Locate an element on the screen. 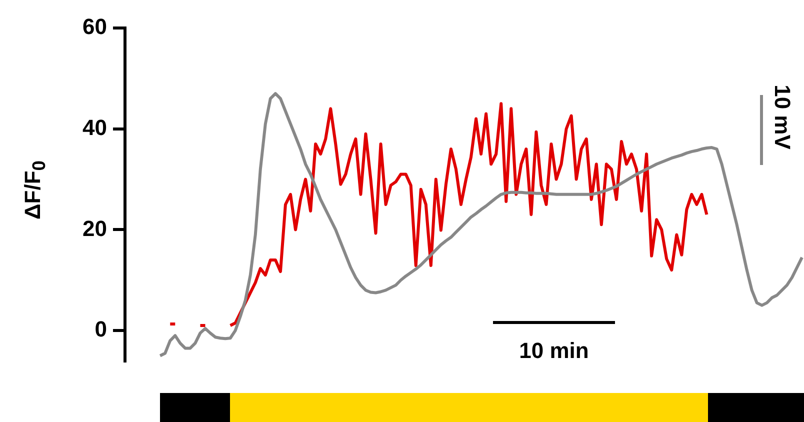 The image size is (804, 422). y-tick-label: 60 is located at coordinates (94, 27).